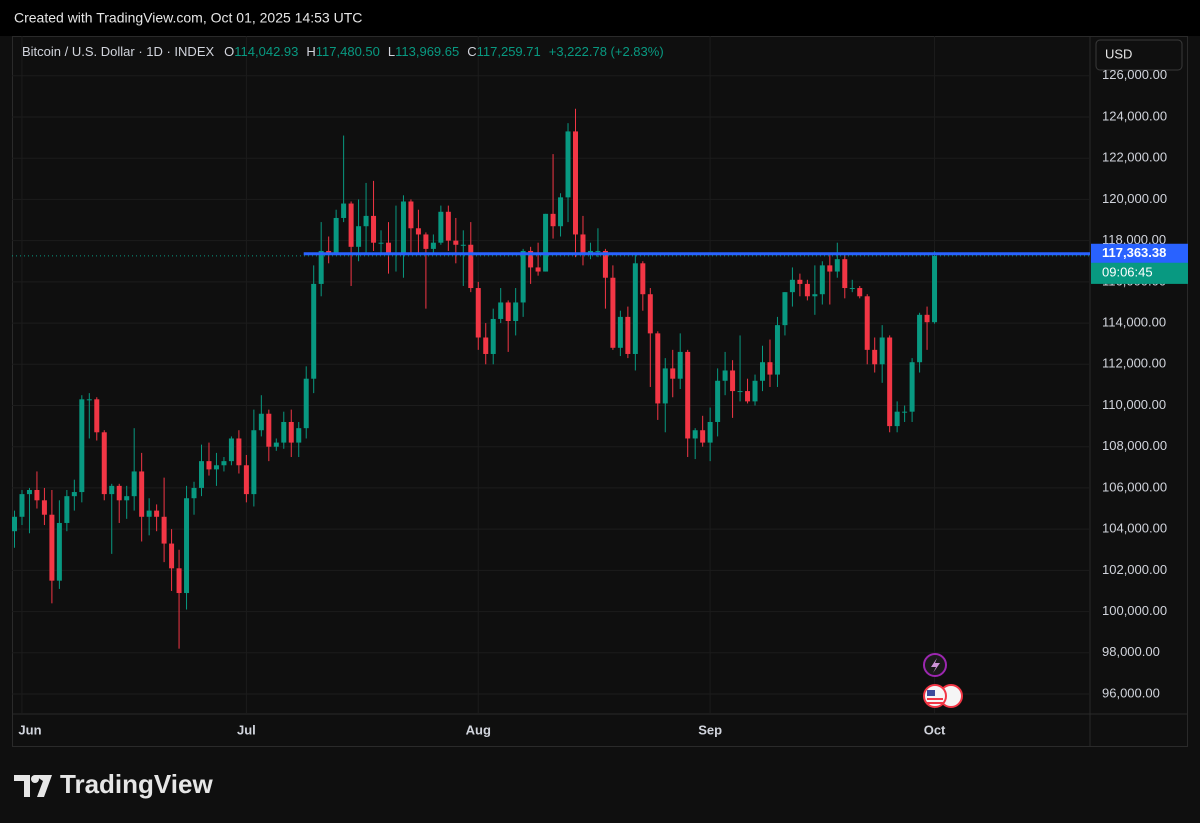 This screenshot has height=823, width=1200. Describe the element at coordinates (1127, 271) in the screenshot. I see `countdown: 09:06:45` at that location.